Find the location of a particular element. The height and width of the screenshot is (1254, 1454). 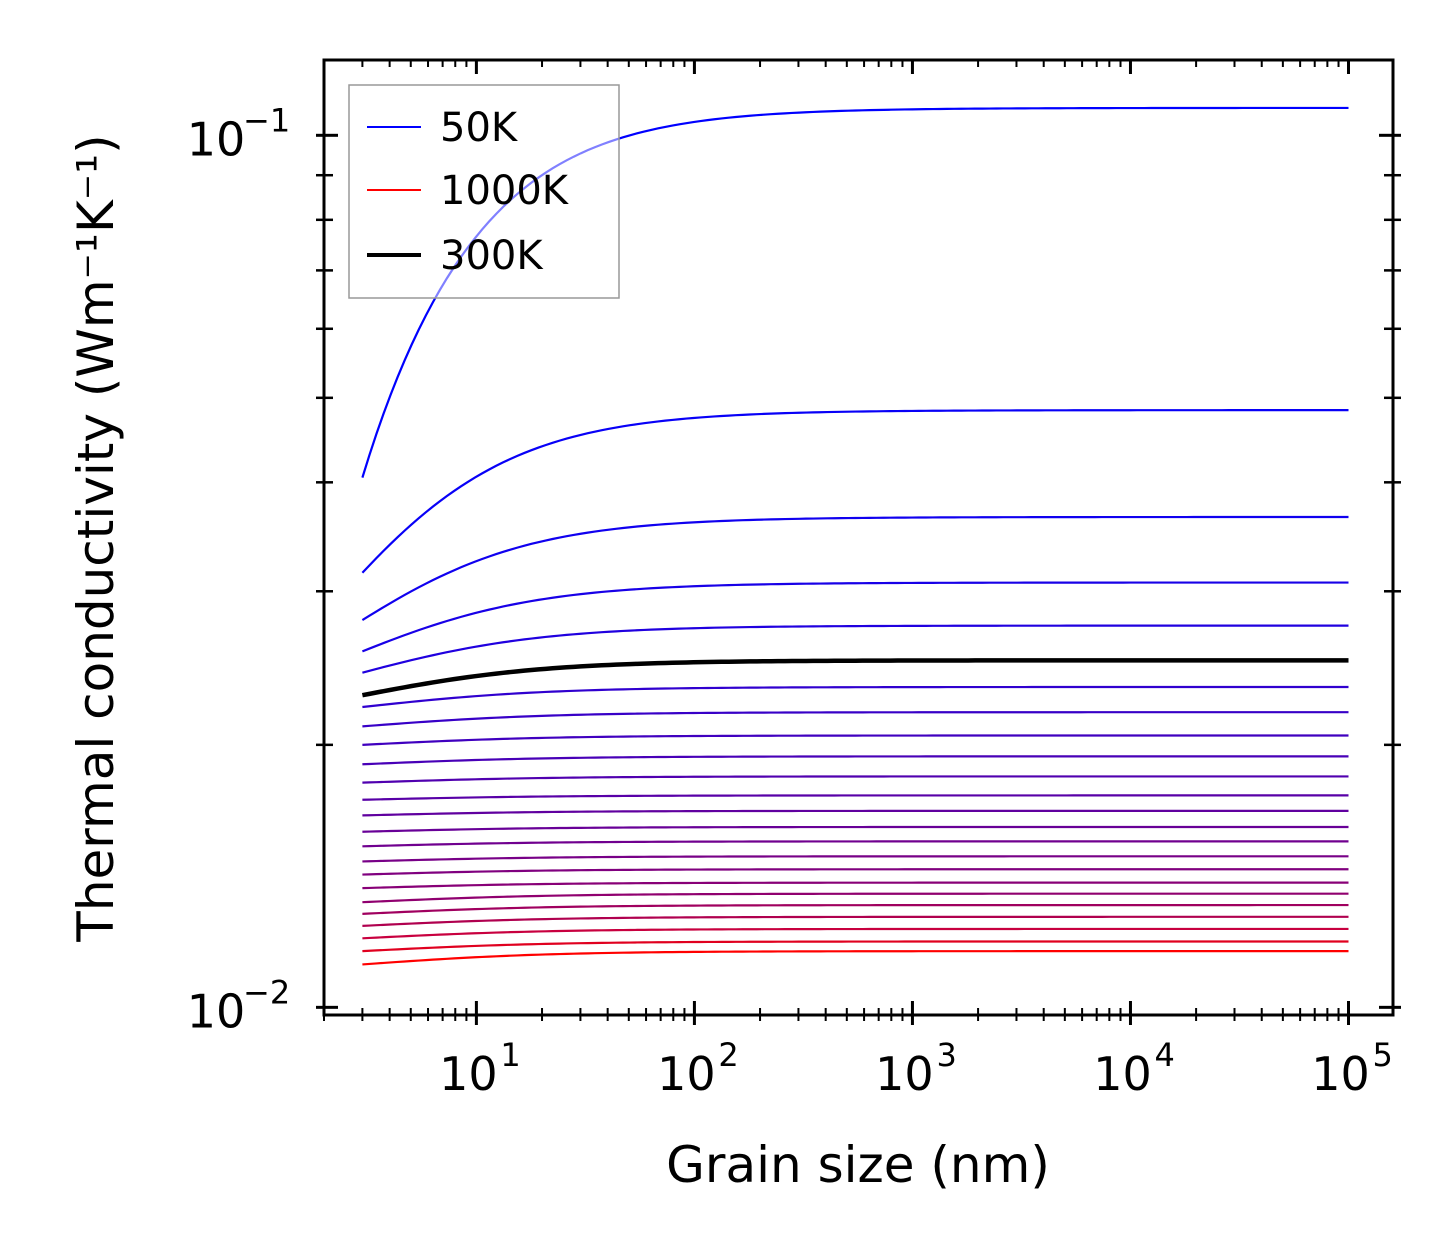

series-line-400k is located at coordinates (855, 719).